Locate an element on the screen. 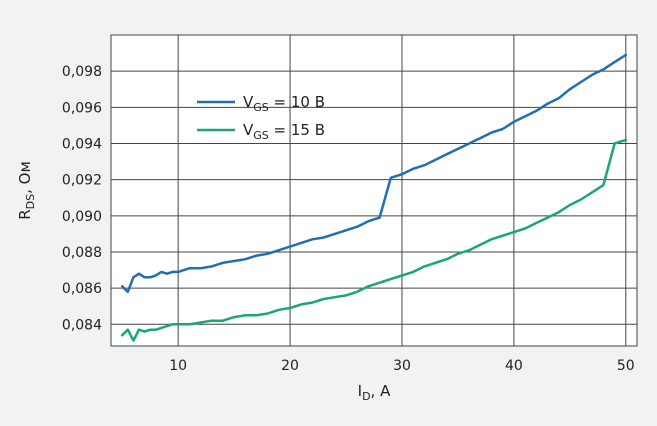 The height and width of the screenshot is (426, 657). y-axis-label: RDS, Ом is located at coordinates (26, 190).